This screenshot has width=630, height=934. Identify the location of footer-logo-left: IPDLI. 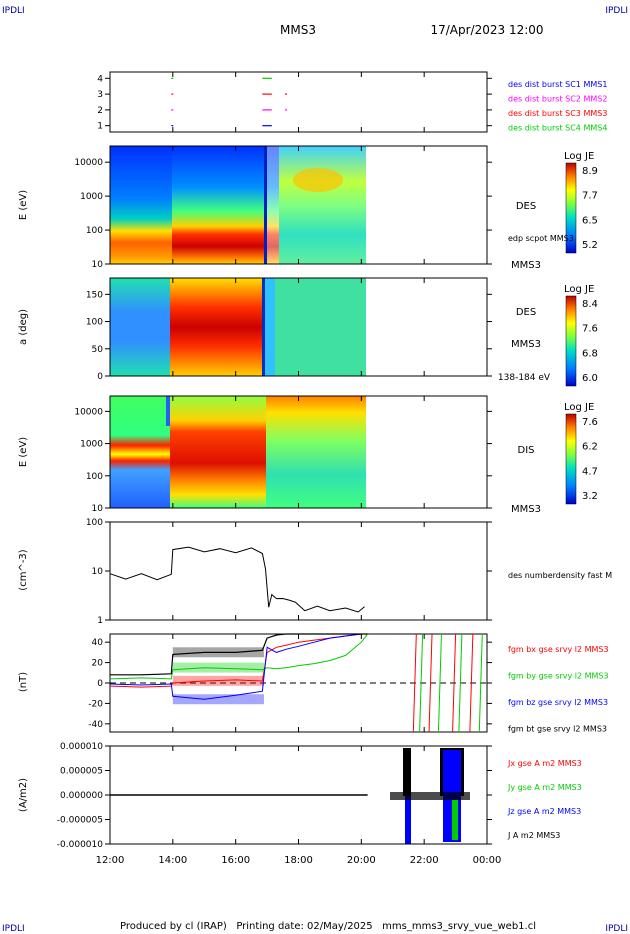
(13, 929).